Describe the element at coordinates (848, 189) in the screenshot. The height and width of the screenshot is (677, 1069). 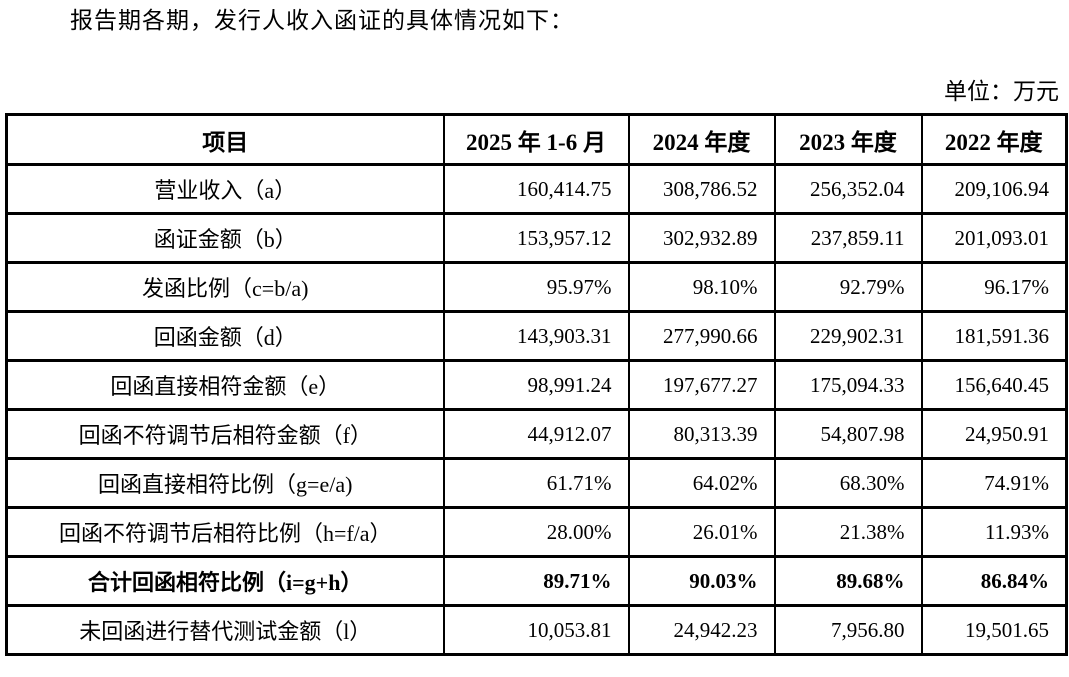
I see `row-value-2023: 256,352.04` at that location.